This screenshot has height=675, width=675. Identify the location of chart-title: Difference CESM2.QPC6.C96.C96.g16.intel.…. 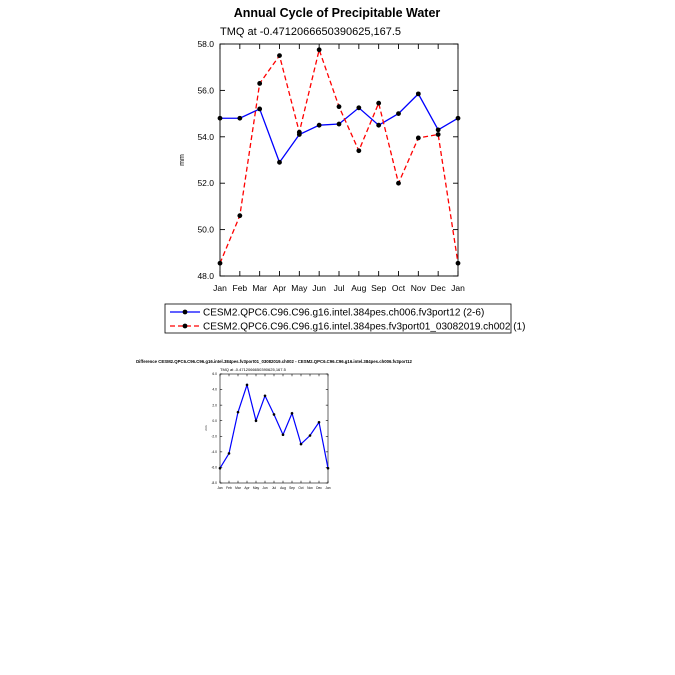
(274, 361).